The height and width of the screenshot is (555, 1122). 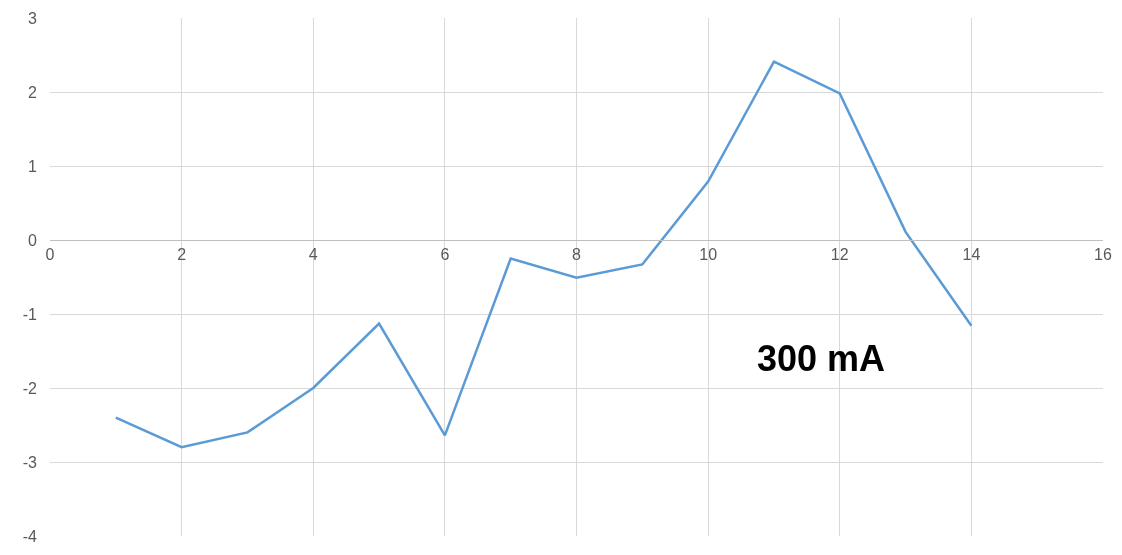 What do you see at coordinates (50, 255) in the screenshot?
I see `x-tick-label: 0` at bounding box center [50, 255].